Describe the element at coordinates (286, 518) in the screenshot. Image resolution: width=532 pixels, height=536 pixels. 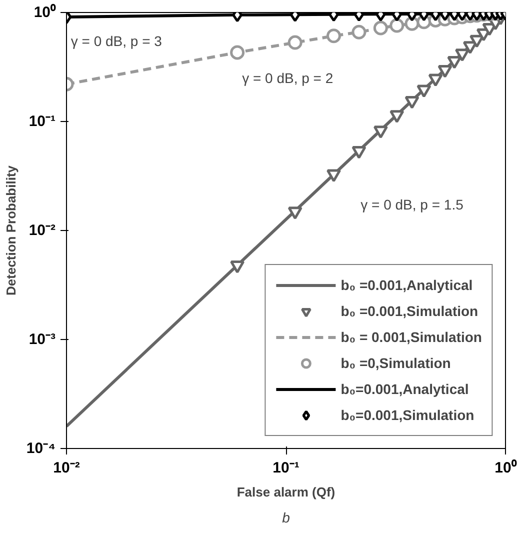
I see `text: b` at that location.